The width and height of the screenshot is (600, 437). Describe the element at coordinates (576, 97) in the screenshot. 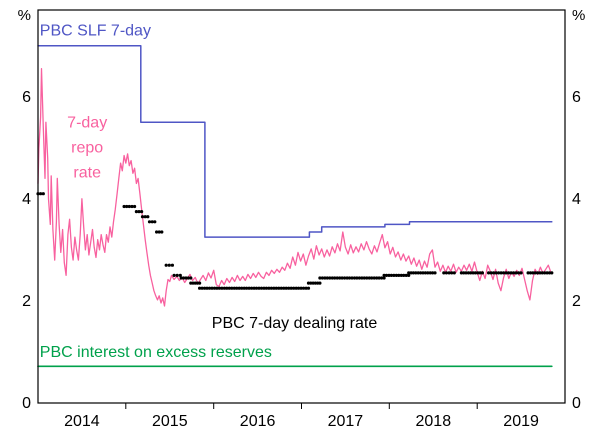

I see `y-tick-right-6: 6` at that location.